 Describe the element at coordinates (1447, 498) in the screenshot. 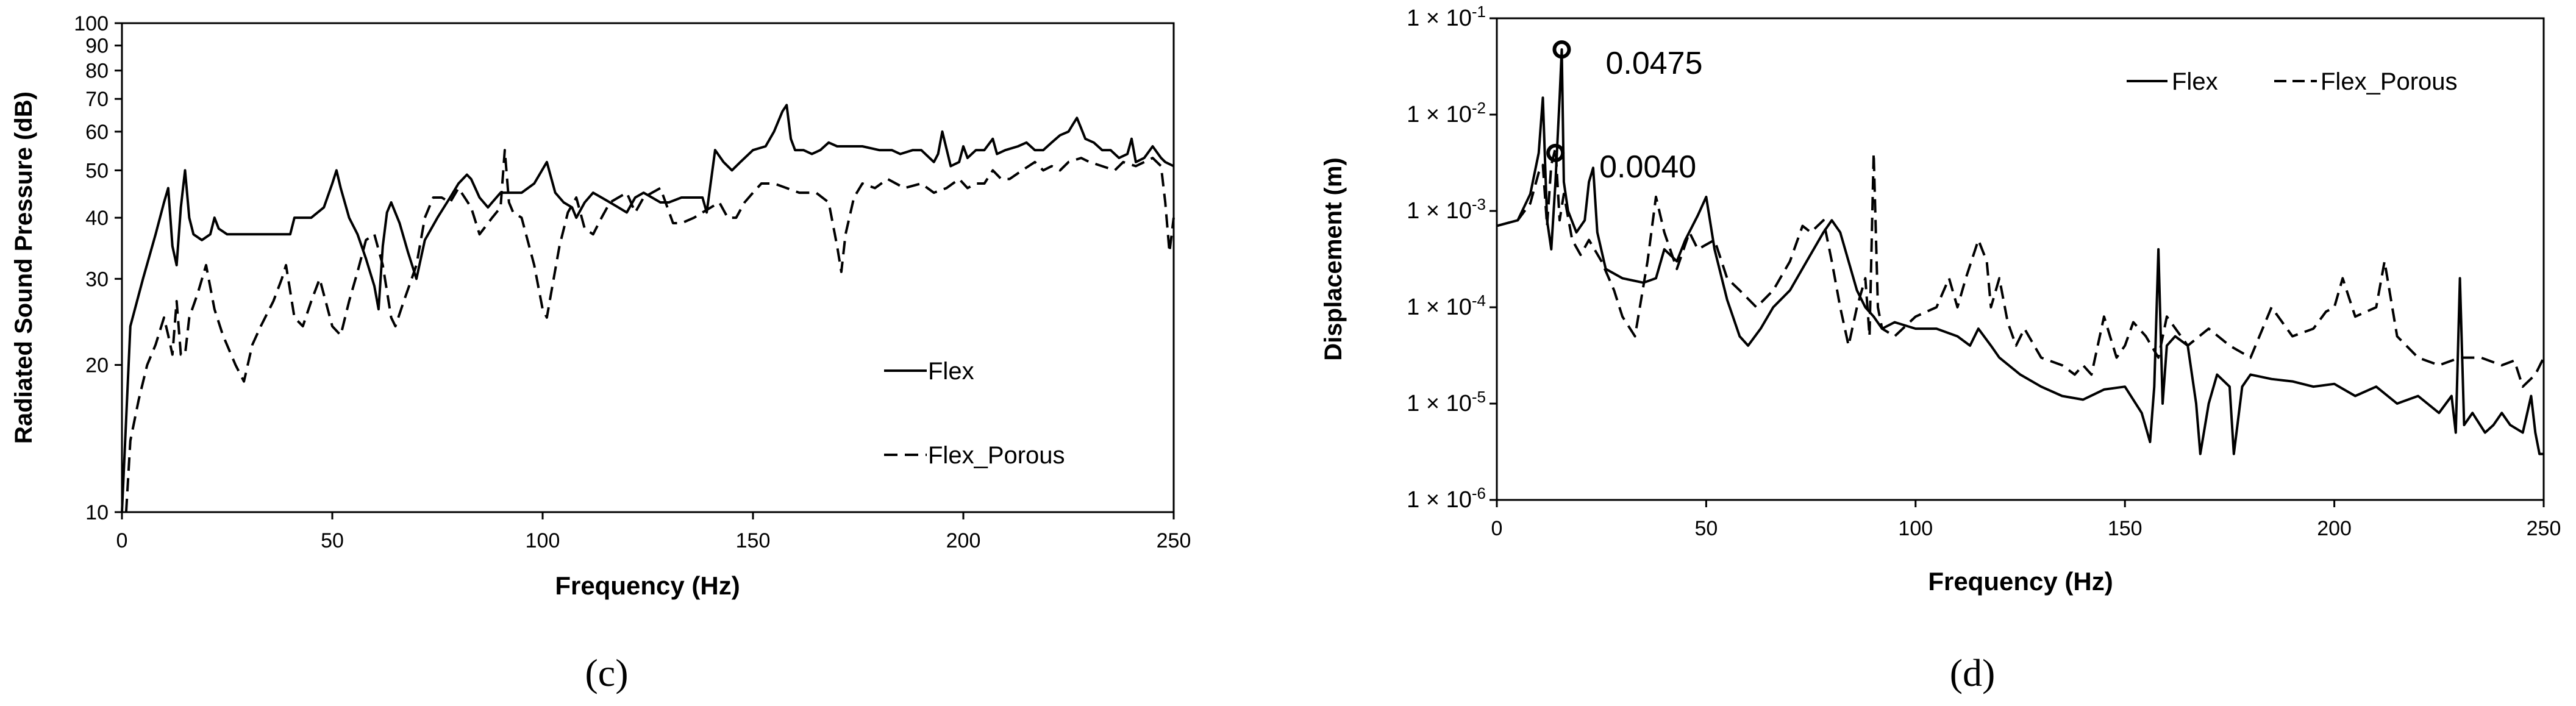

I see `y-tick-label: 1 × 10⁻⁶` at that location.